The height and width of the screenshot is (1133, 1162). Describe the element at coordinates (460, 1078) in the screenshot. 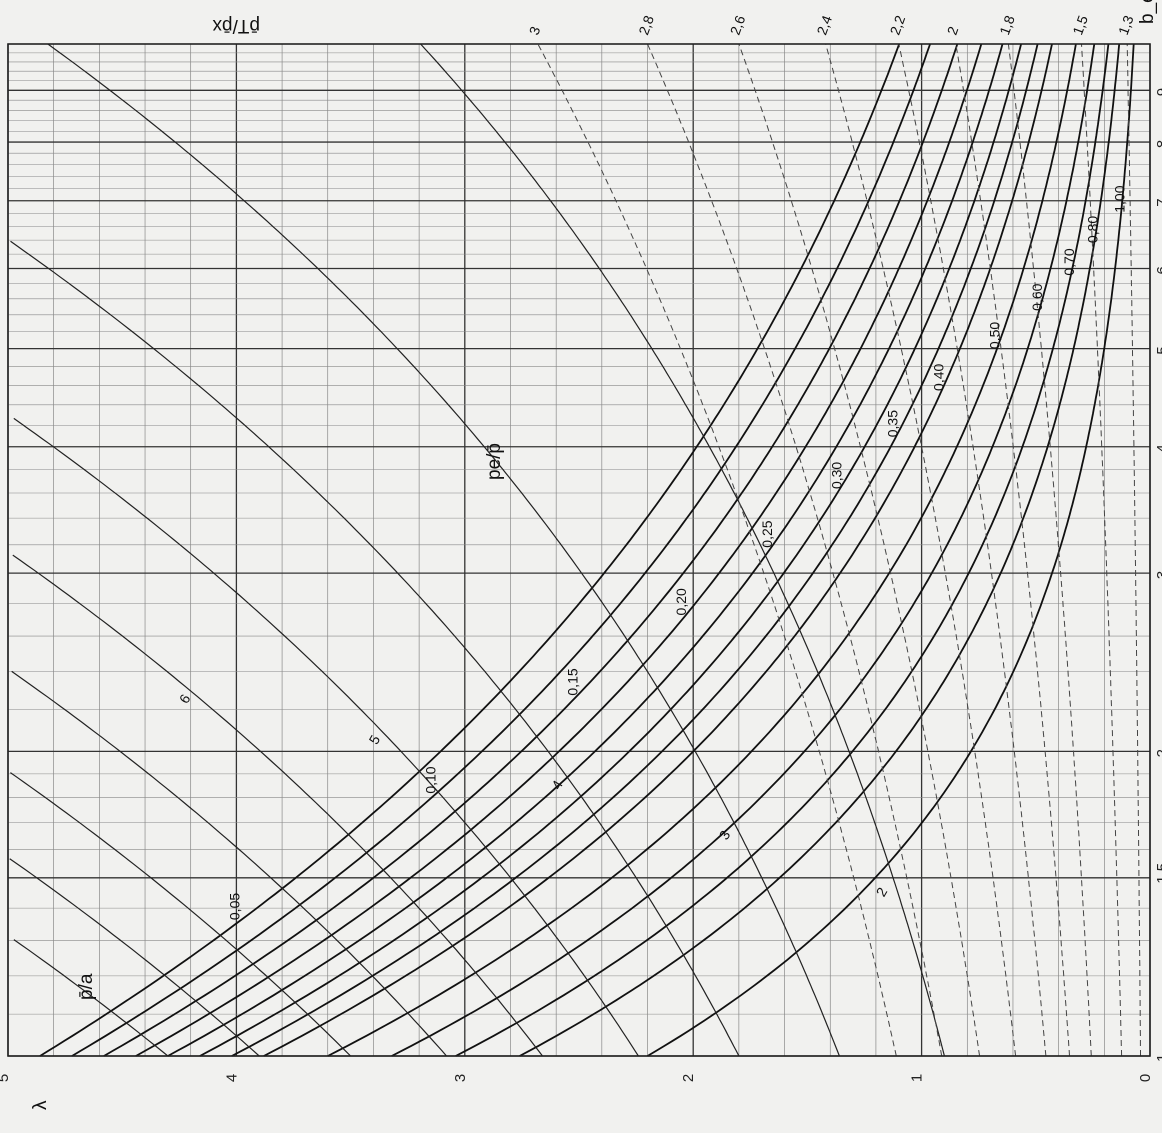

I see `lambda-tick-label: 3` at that location.